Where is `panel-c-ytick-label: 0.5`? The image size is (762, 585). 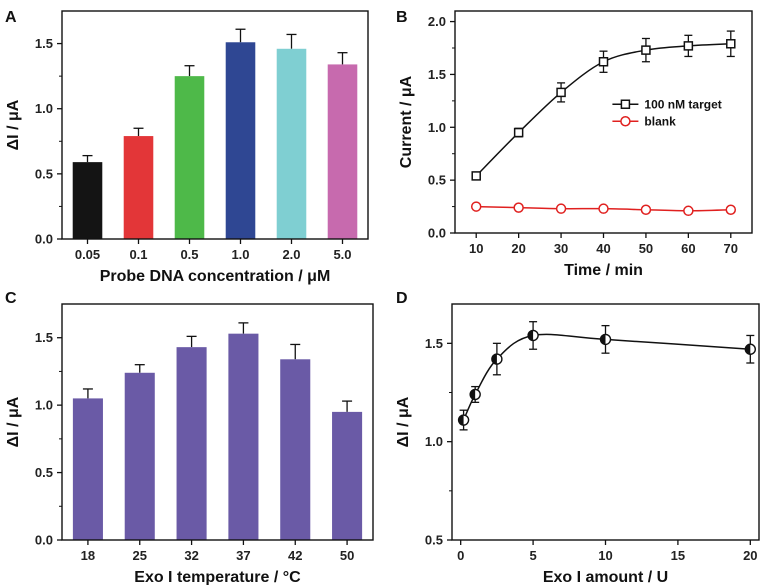
panel-c-ytick-label: 0.5 is located at coordinates (44, 472).